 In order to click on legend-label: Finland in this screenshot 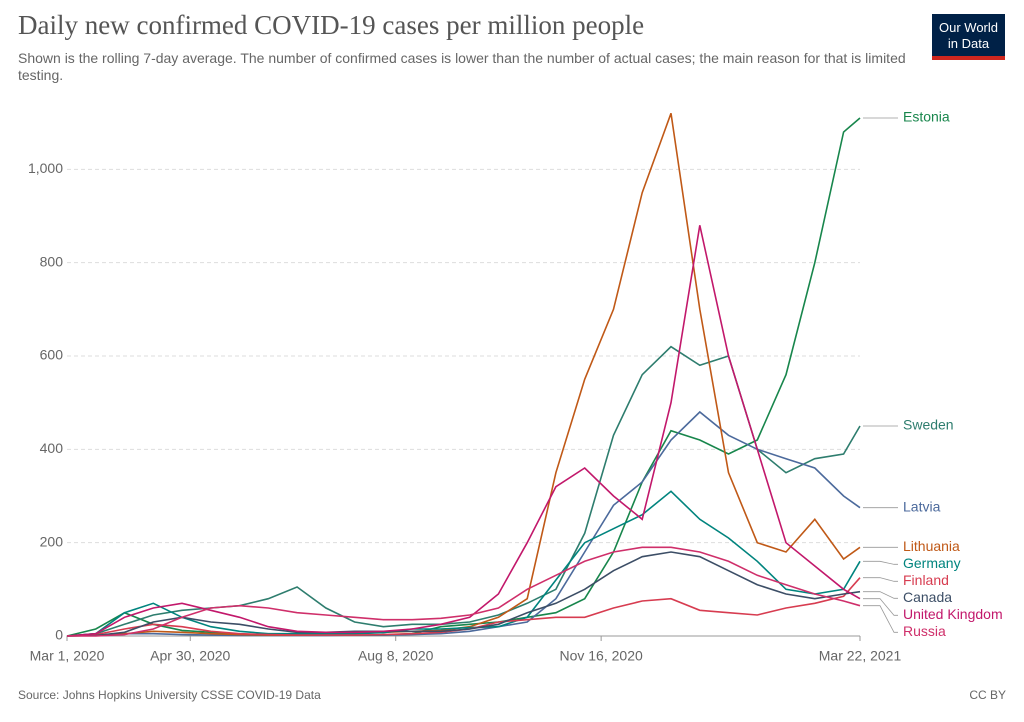, I will do `click(926, 580)`.